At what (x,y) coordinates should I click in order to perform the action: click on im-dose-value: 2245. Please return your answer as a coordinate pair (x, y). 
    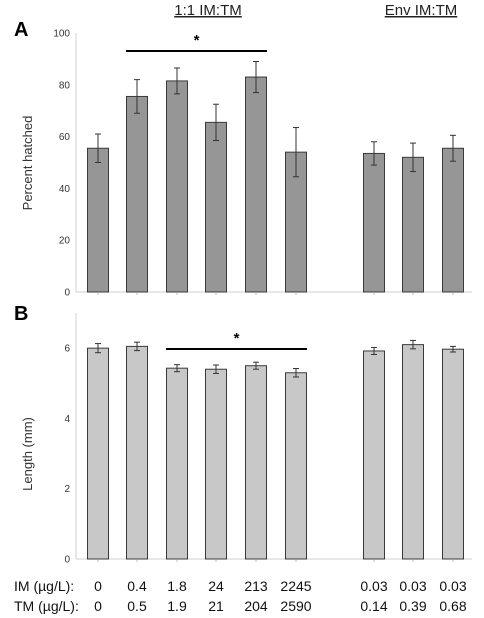
    Looking at the image, I should click on (295, 586).